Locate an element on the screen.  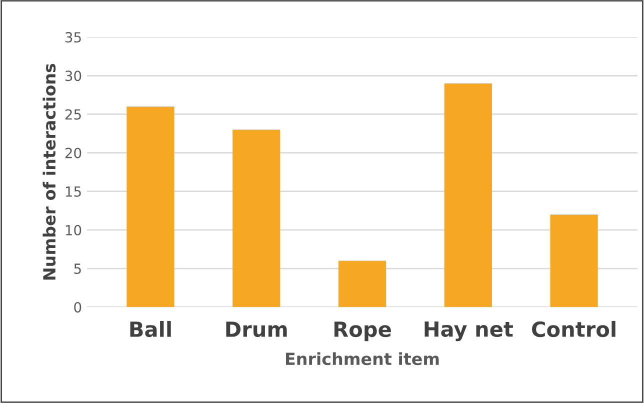
y-tick-label: 25 is located at coordinates (73, 114).